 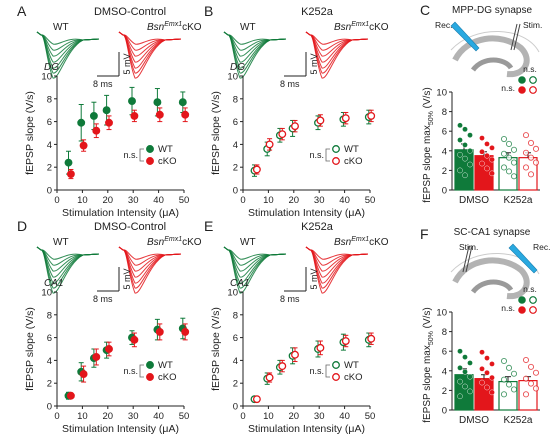 What do you see at coordinates (130, 12) in the screenshot?
I see `panel-title: DMSO-Control` at bounding box center [130, 12].